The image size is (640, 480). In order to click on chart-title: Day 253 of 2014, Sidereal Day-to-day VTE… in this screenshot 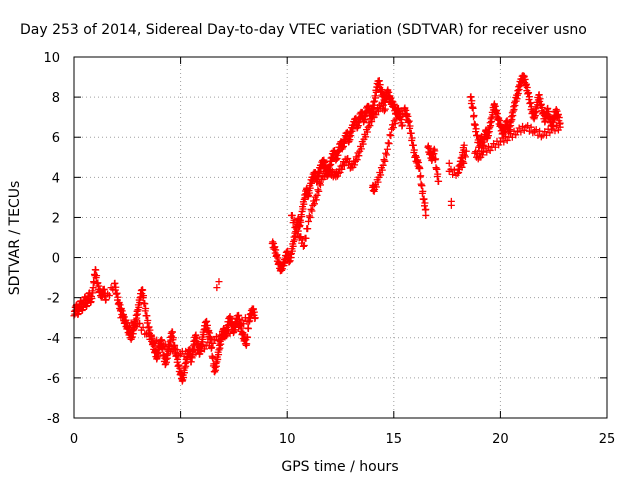, I will do `click(303, 30)`.